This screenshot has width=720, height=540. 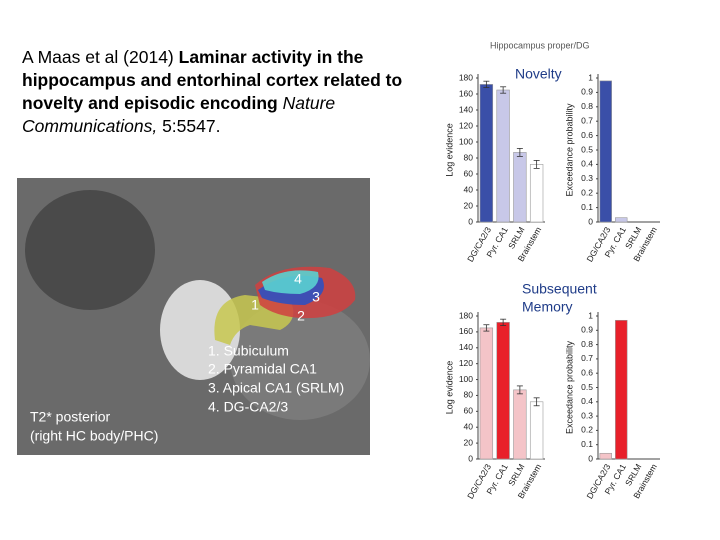 I want to click on caption: T2* posterior, so click(x=70, y=417).